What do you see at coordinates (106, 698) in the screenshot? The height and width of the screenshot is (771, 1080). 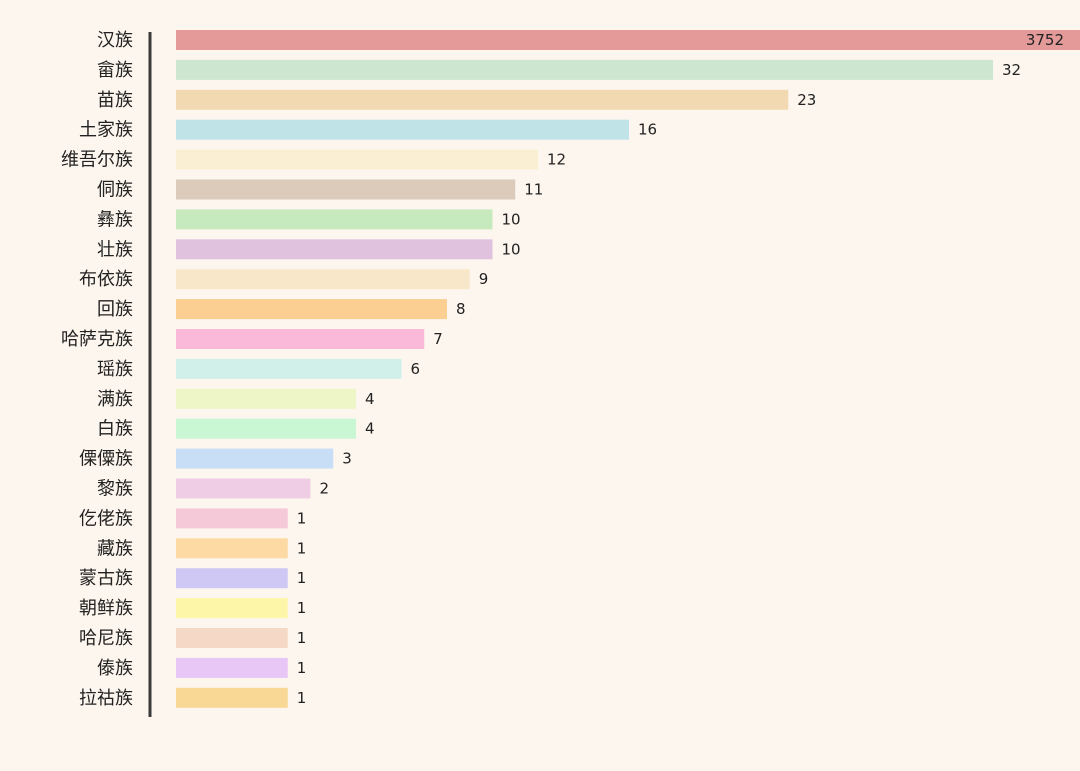 I see `category-label-22: 拉祜族` at bounding box center [106, 698].